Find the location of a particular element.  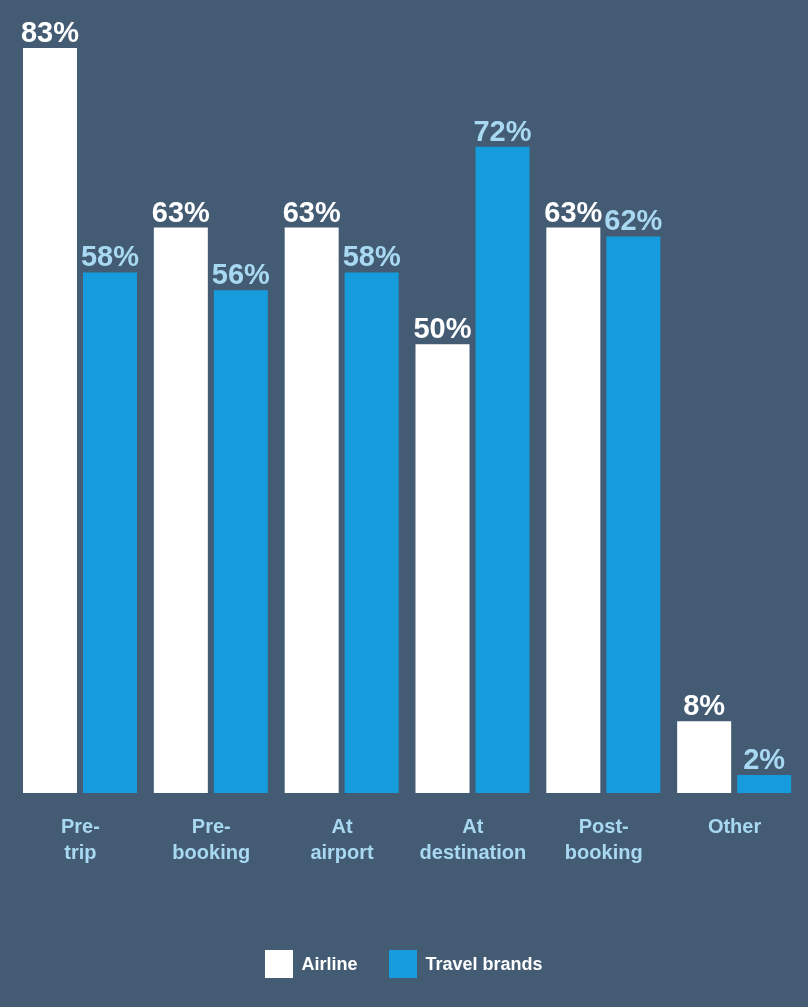

data-label: 72% is located at coordinates (502, 130).